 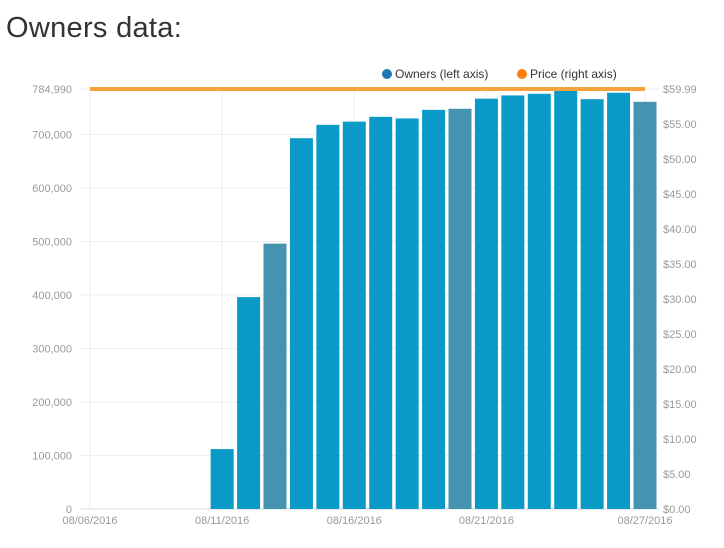 I want to click on right-tick-label: $59.99, so click(x=680, y=90).